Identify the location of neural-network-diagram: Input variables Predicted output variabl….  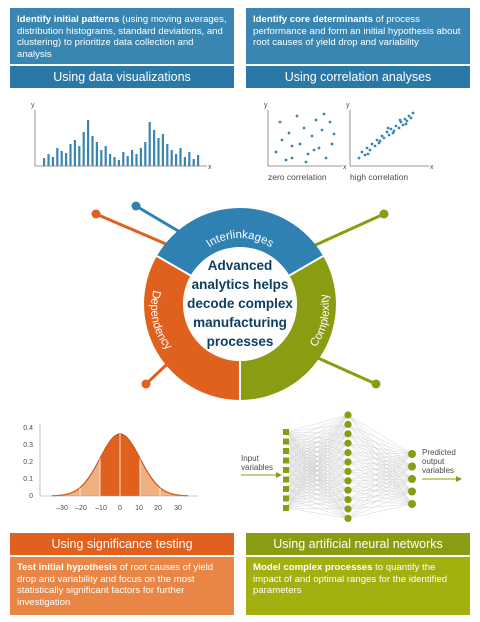
(351, 466).